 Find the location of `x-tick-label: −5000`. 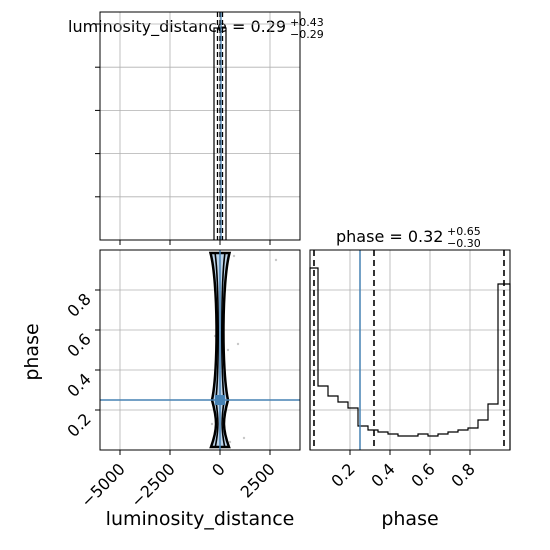

x-tick-label: −5000 is located at coordinates (103, 485).